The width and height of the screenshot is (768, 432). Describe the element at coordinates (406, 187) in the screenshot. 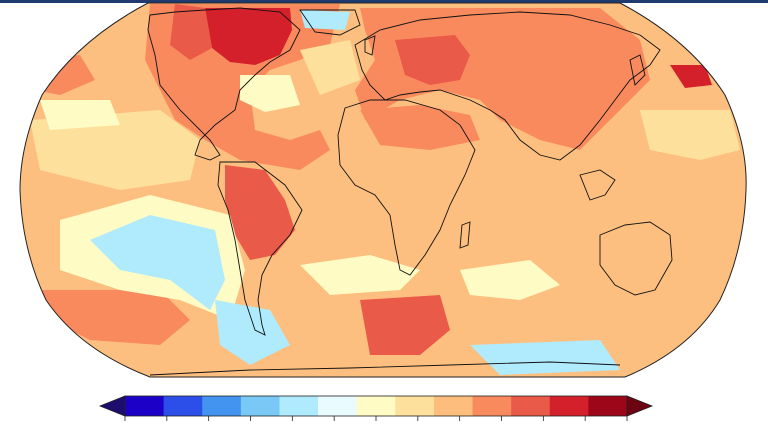

I see `coastline-africa` at that location.